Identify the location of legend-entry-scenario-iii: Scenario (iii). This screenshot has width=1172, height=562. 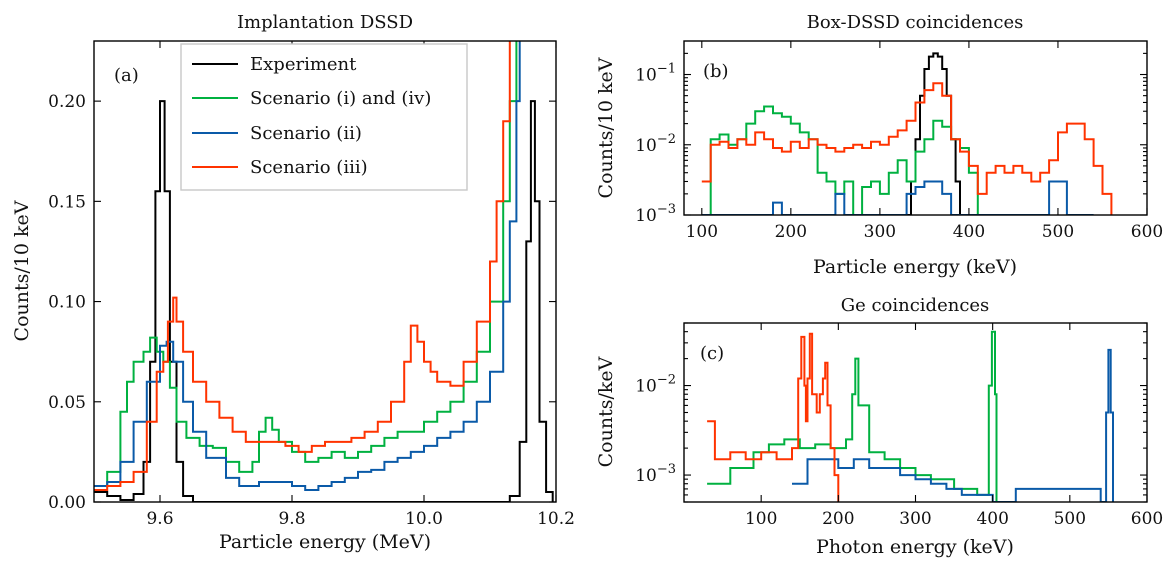
(280, 167).